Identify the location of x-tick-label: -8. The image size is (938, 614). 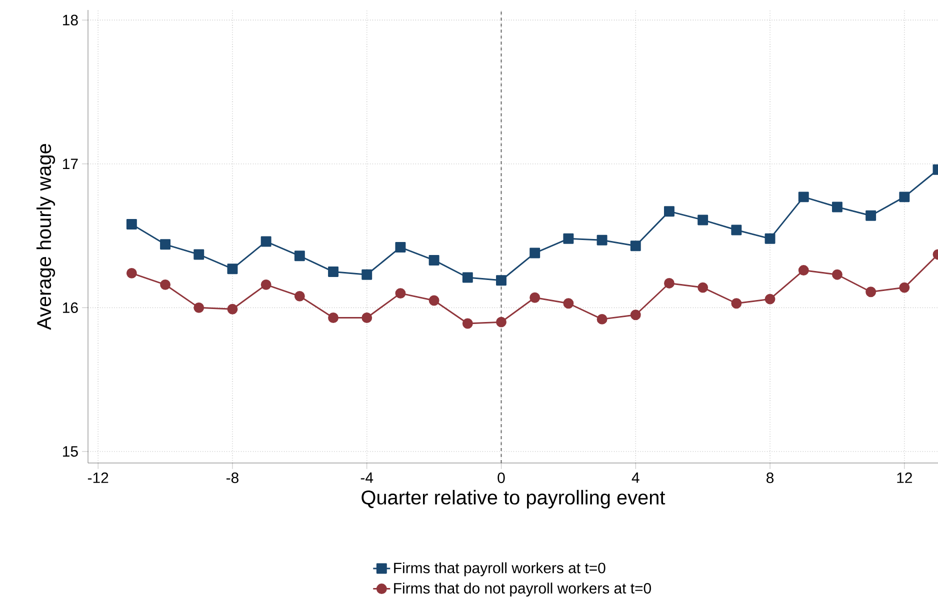
(232, 478).